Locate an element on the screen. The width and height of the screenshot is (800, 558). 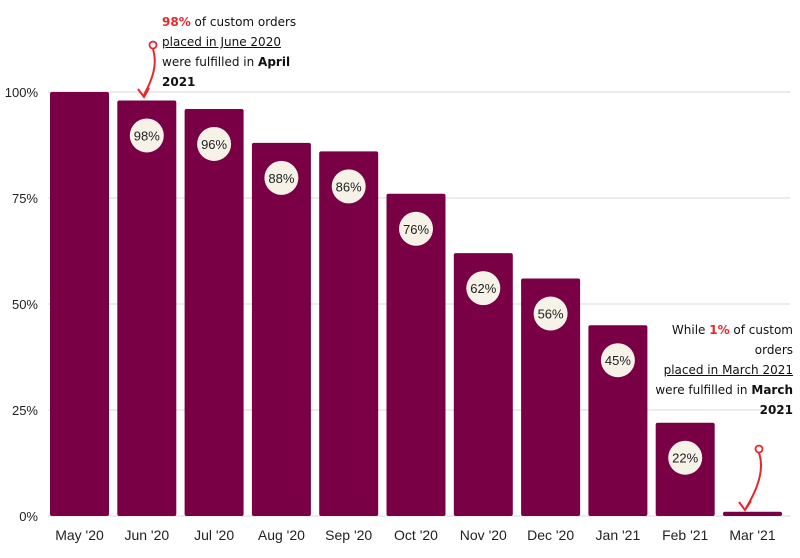
x-tick-label: Jan '21 is located at coordinates (618, 535).